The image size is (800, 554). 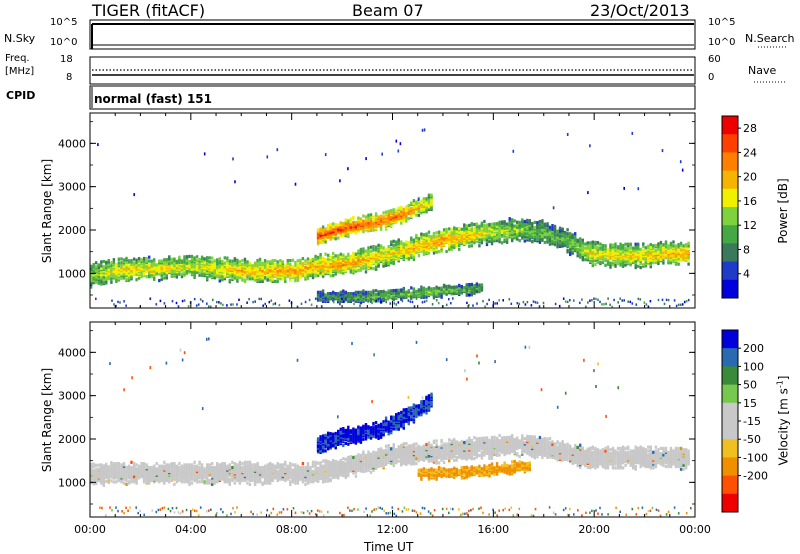 I want to click on freq-label: Freq., so click(x=17, y=58).